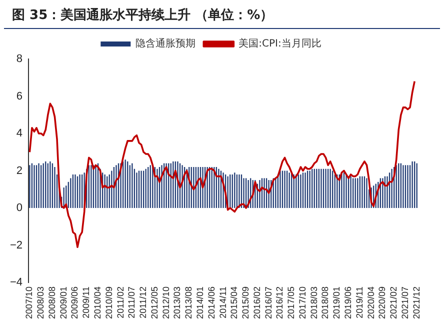 Image resolution: width=448 pixels, height=332 pixels. What do you see at coordinates (279, 303) in the screenshot?
I see `x-tick-label: 2016/12` at bounding box center [279, 303].